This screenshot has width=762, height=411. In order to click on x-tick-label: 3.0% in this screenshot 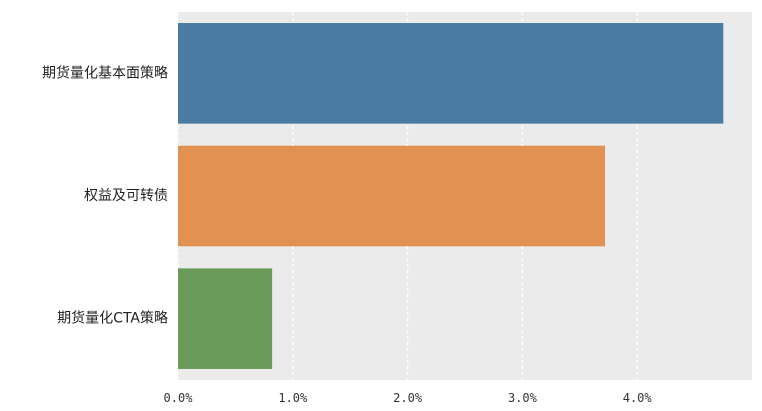, I will do `click(523, 398)`.